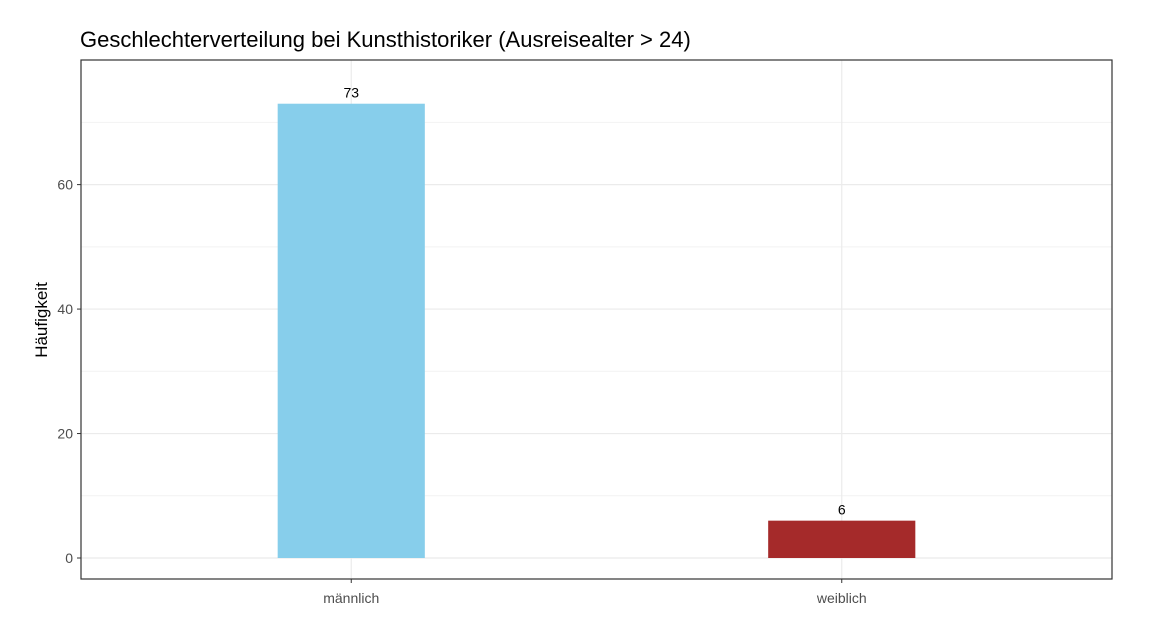 This screenshot has width=1161, height=623. Describe the element at coordinates (69, 558) in the screenshot. I see `y-tick-label: 0` at that location.